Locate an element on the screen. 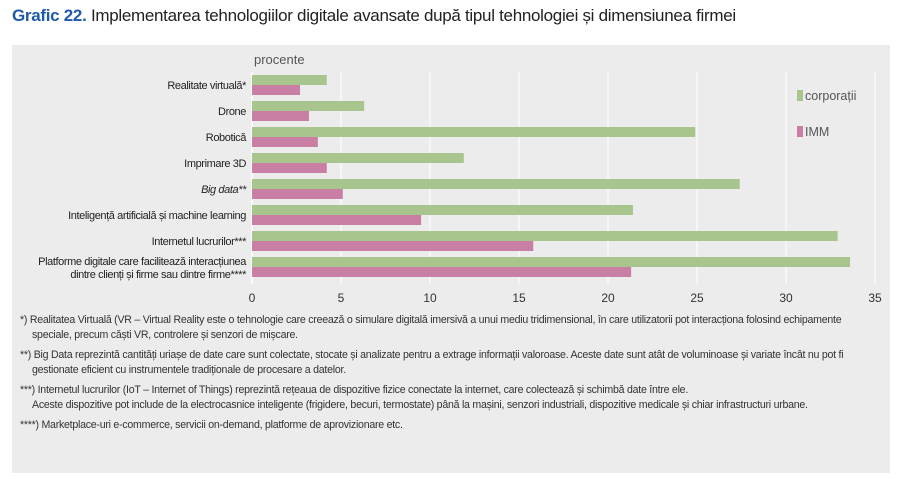  x-tick-label: 0 is located at coordinates (252, 298).